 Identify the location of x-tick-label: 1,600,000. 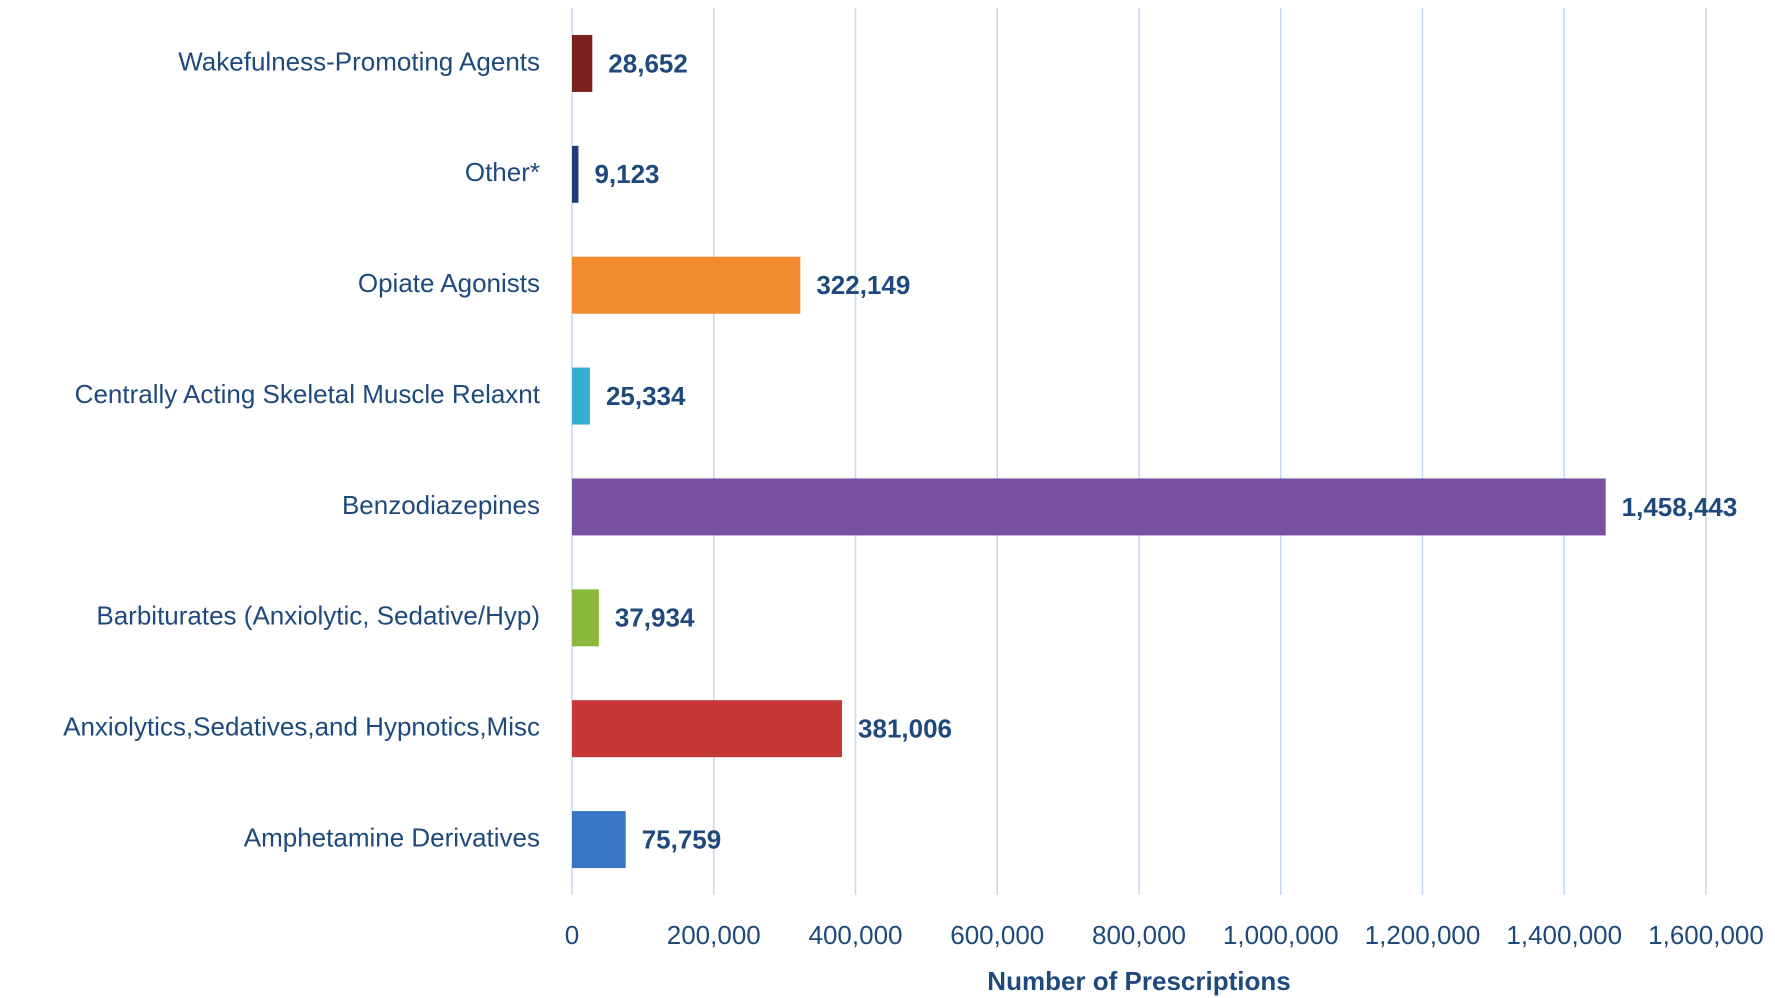
(1706, 935).